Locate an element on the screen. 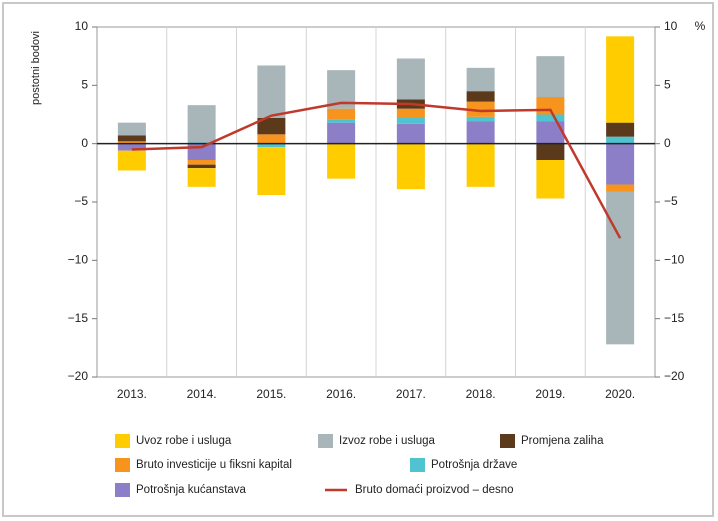 Image resolution: width=718 pixels, height=521 pixels. y-tick-label: 5 is located at coordinates (84, 85).